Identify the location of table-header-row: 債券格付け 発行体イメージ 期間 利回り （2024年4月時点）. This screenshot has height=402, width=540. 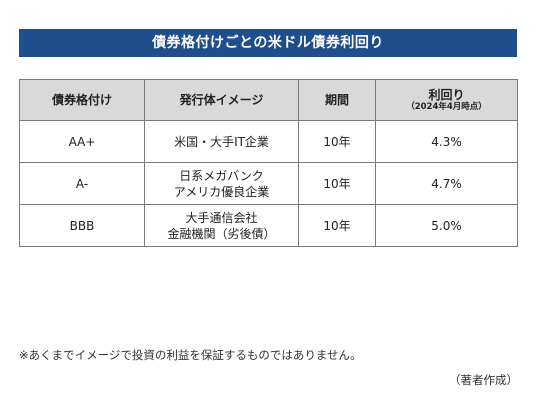
(268, 100).